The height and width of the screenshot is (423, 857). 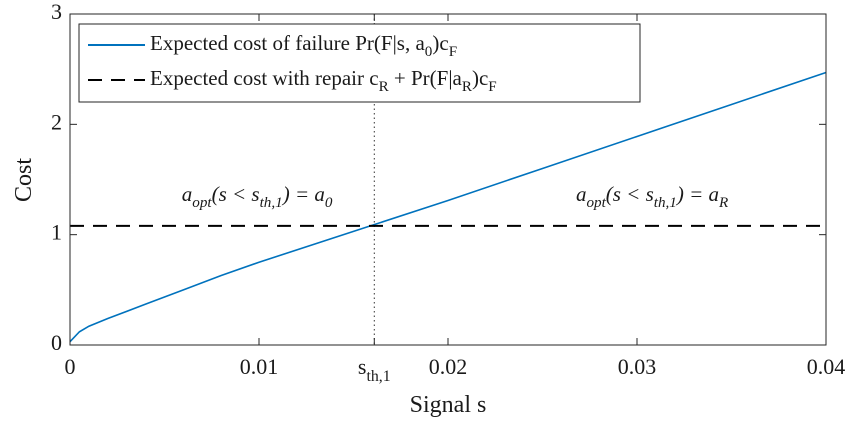 What do you see at coordinates (448, 405) in the screenshot?
I see `x-axis-label: Signal s` at bounding box center [448, 405].